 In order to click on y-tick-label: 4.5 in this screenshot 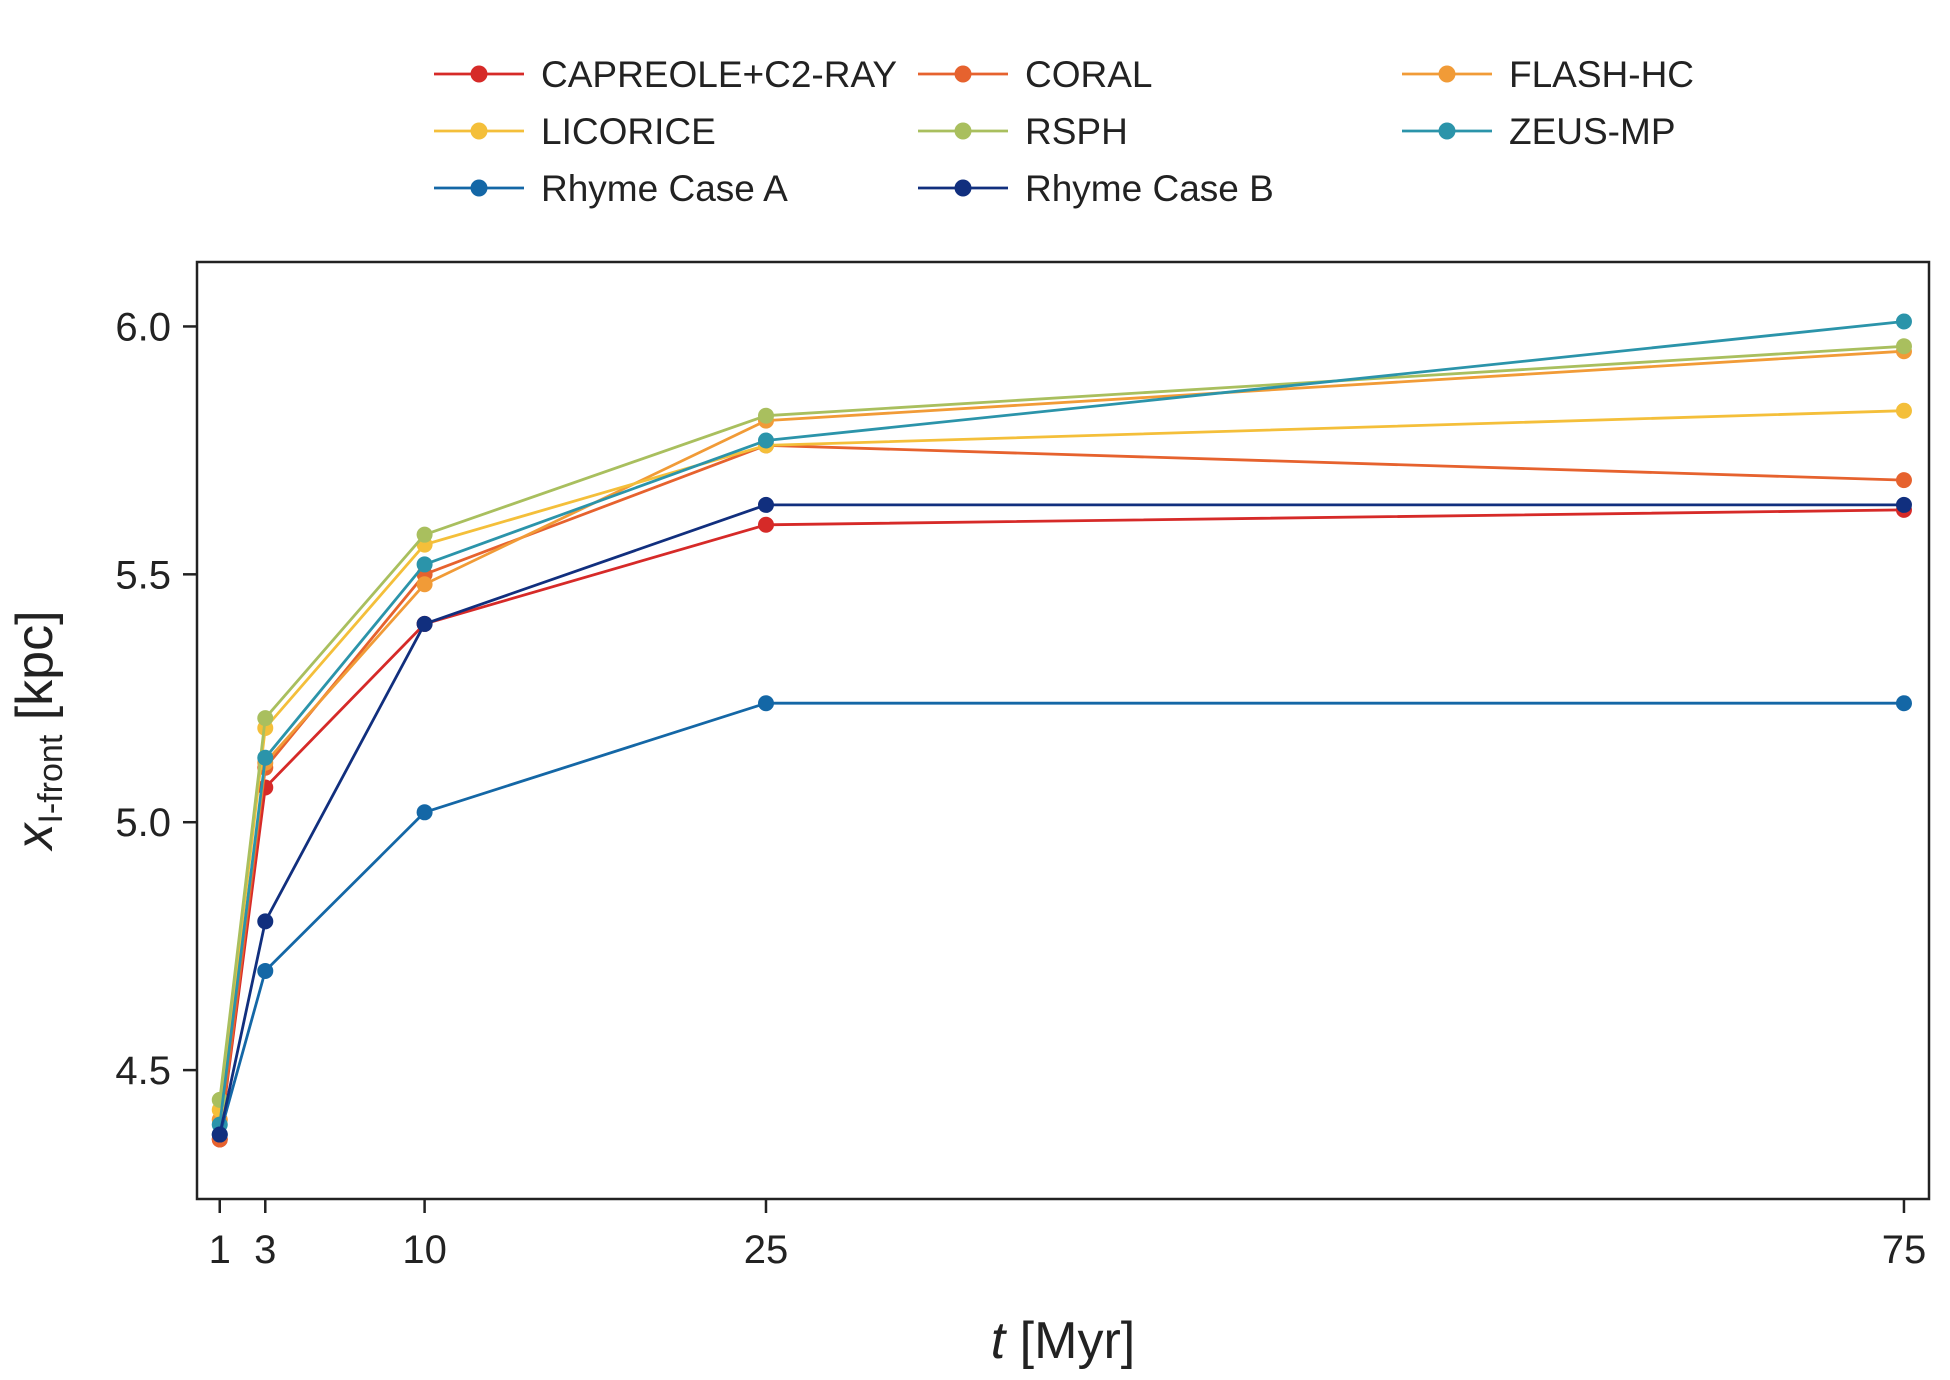, I will do `click(143, 1071)`.